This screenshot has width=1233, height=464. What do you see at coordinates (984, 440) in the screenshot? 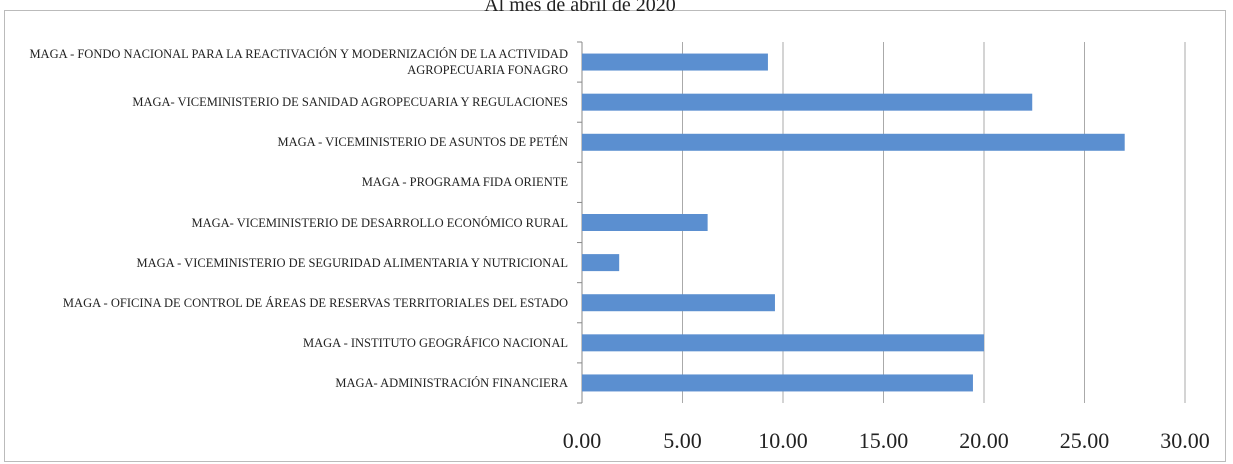
I see `x-tick-label: 20.00` at bounding box center [984, 440].